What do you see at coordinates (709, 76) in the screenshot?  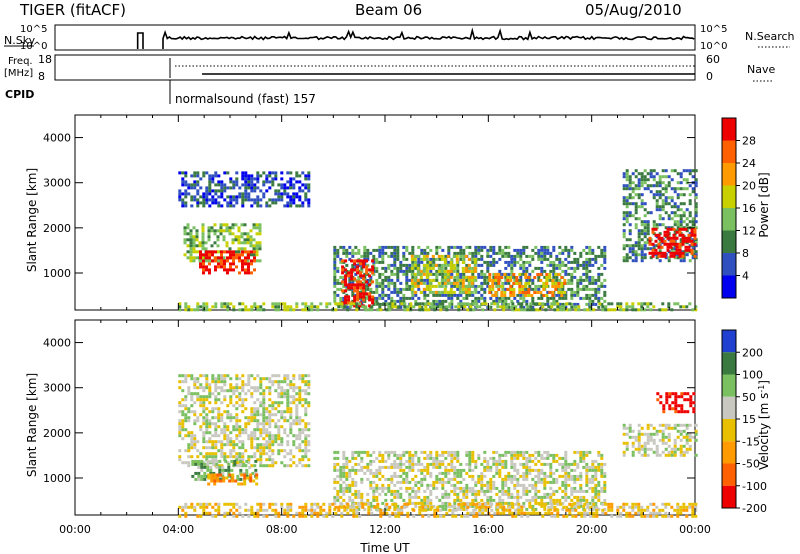 I see `nave-tick-bottom: 0` at bounding box center [709, 76].